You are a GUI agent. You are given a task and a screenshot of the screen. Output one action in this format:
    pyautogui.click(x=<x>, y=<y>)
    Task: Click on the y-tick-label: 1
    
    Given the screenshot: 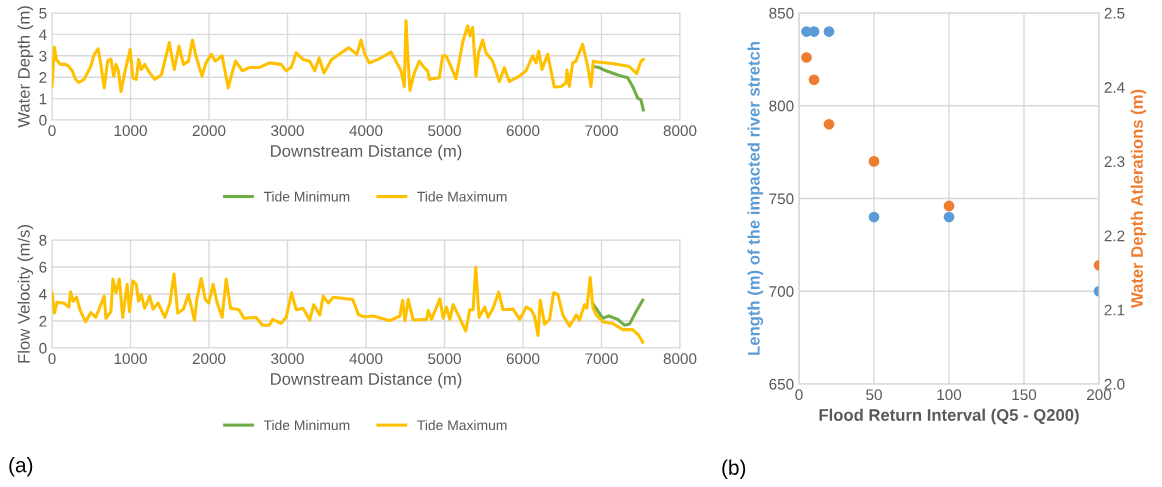 What is the action you would take?
    pyautogui.click(x=43, y=99)
    